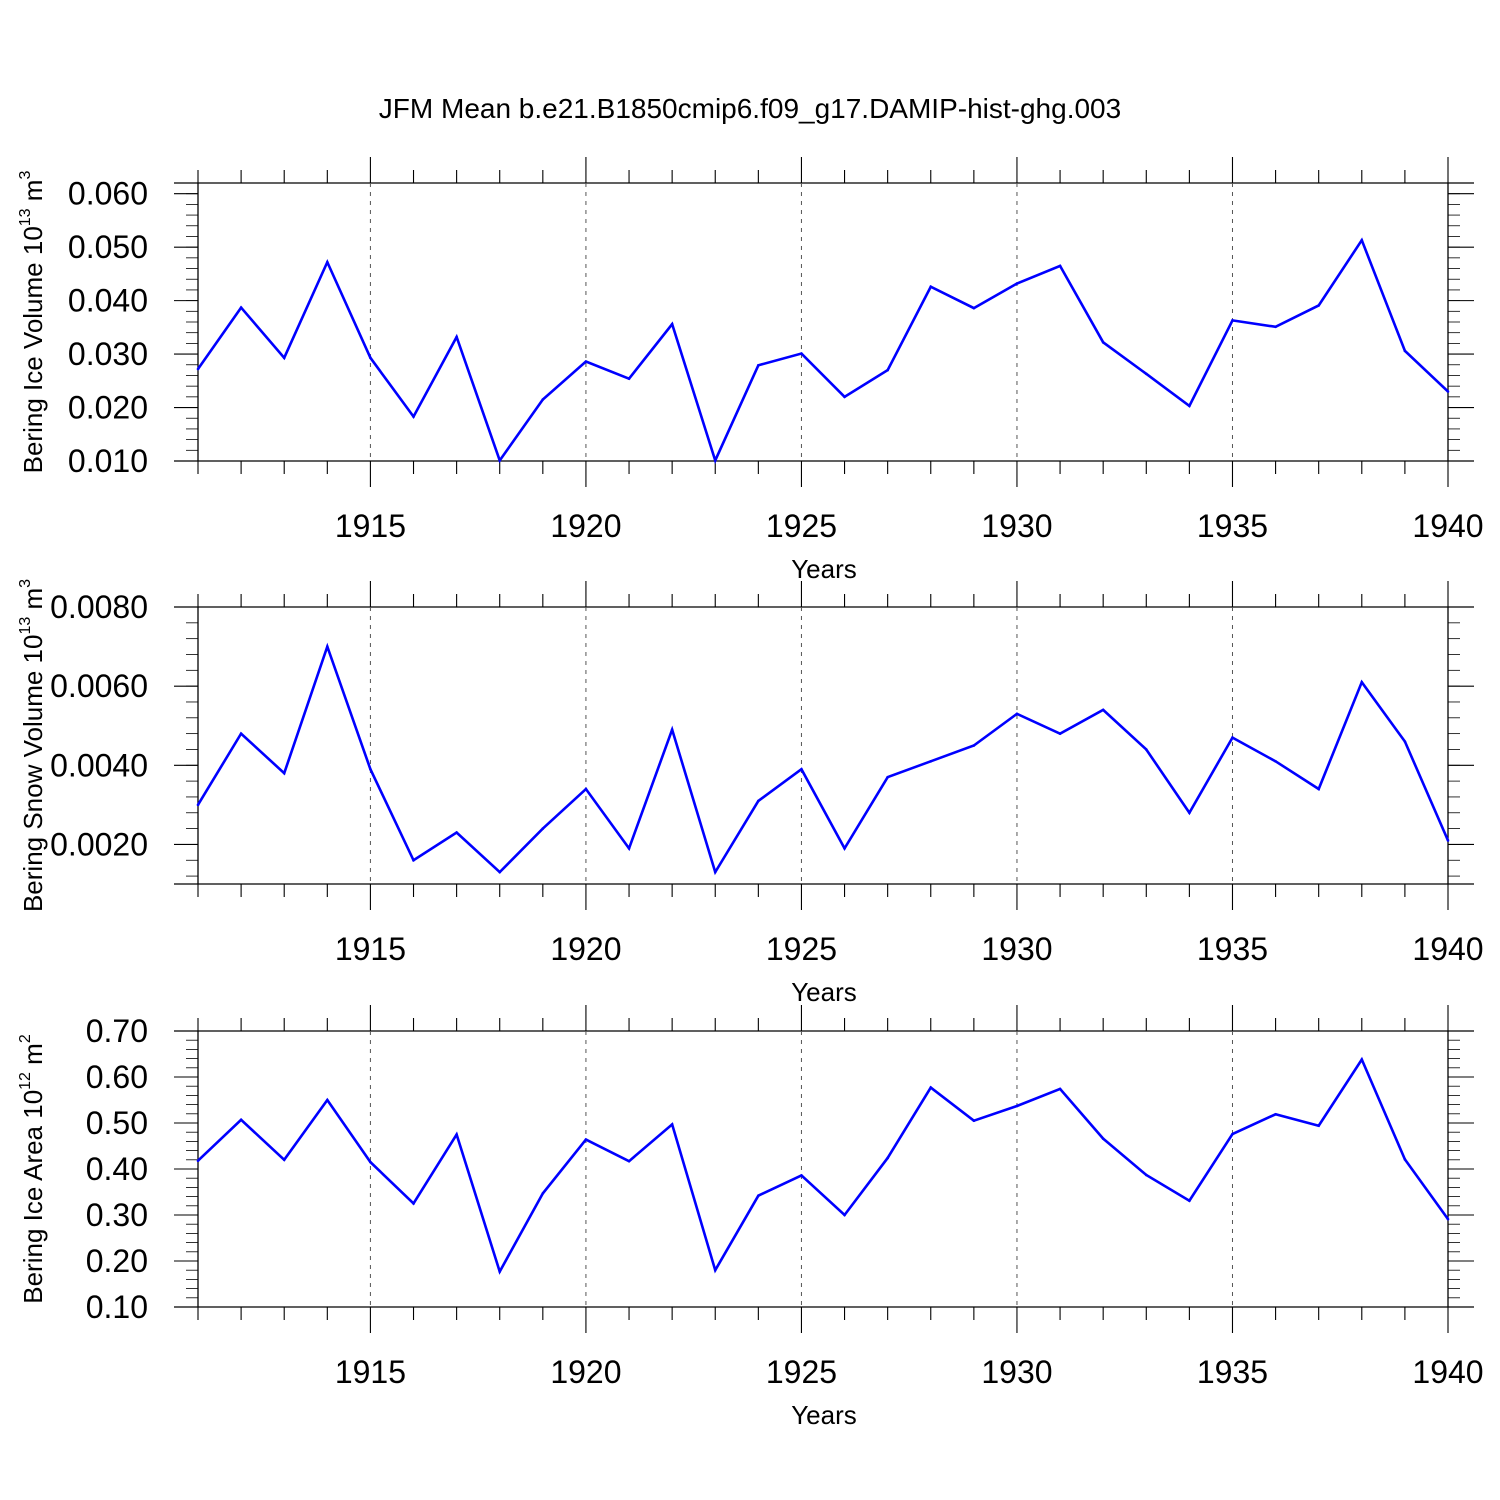 The width and height of the screenshot is (1500, 1500). I want to click on x-tick-label: 1940, so click(1447, 1372).